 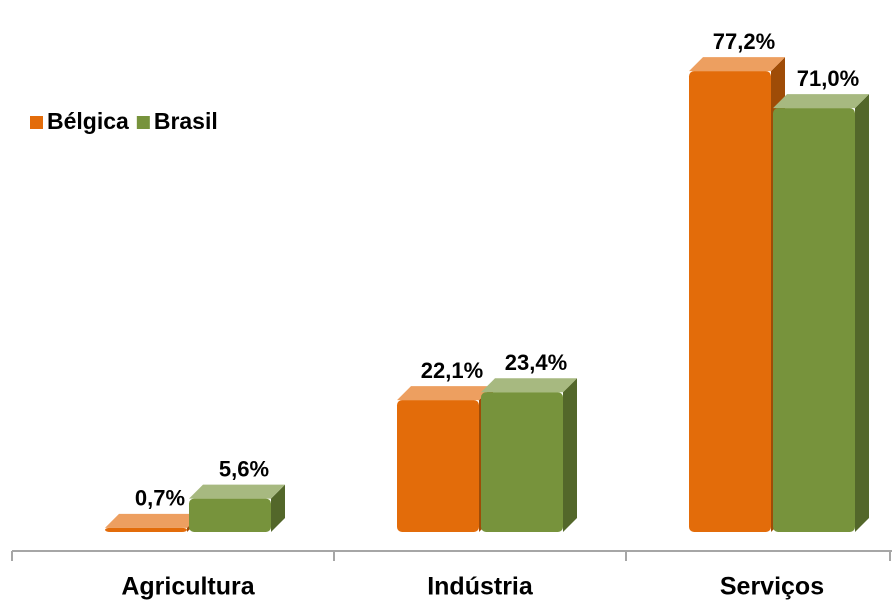 I want to click on x-tick-label: Serviços, so click(x=772, y=587).